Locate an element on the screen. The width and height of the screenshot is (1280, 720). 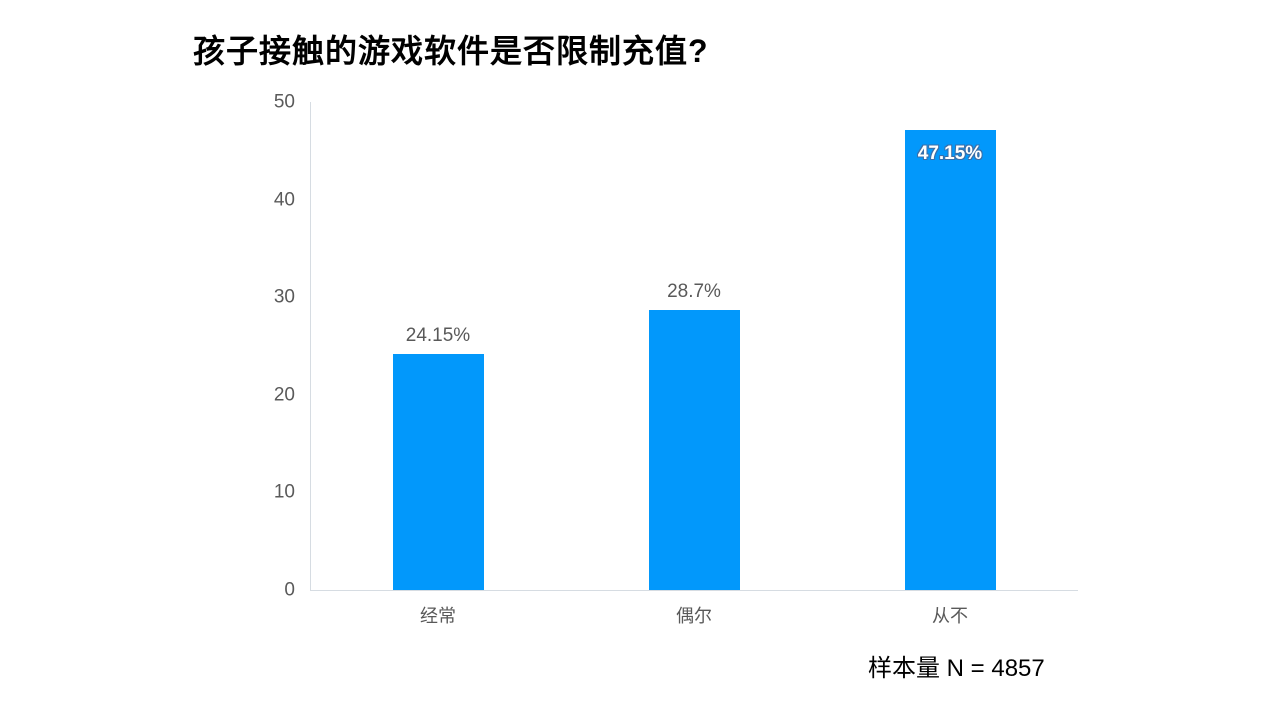
data-label-从不: 47.15% is located at coordinates (950, 153).